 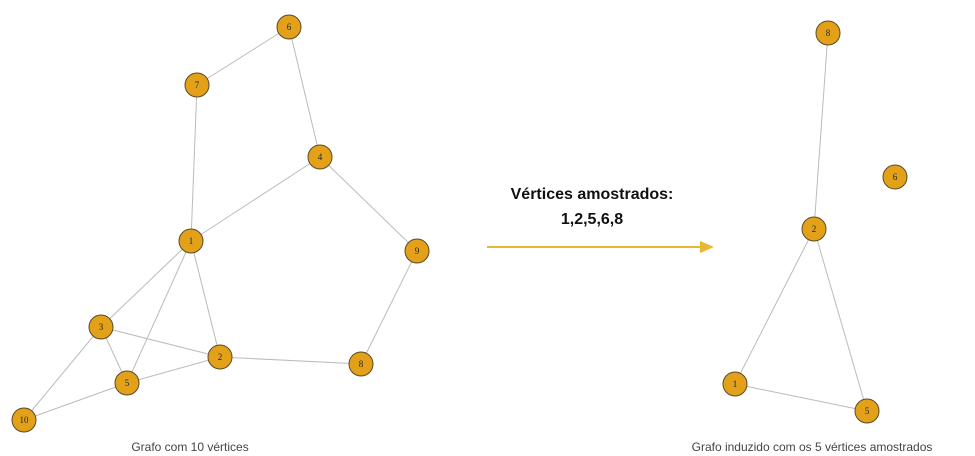 What do you see at coordinates (592, 219) in the screenshot?
I see `arrow-sample: 1,2,5,6,8` at bounding box center [592, 219].